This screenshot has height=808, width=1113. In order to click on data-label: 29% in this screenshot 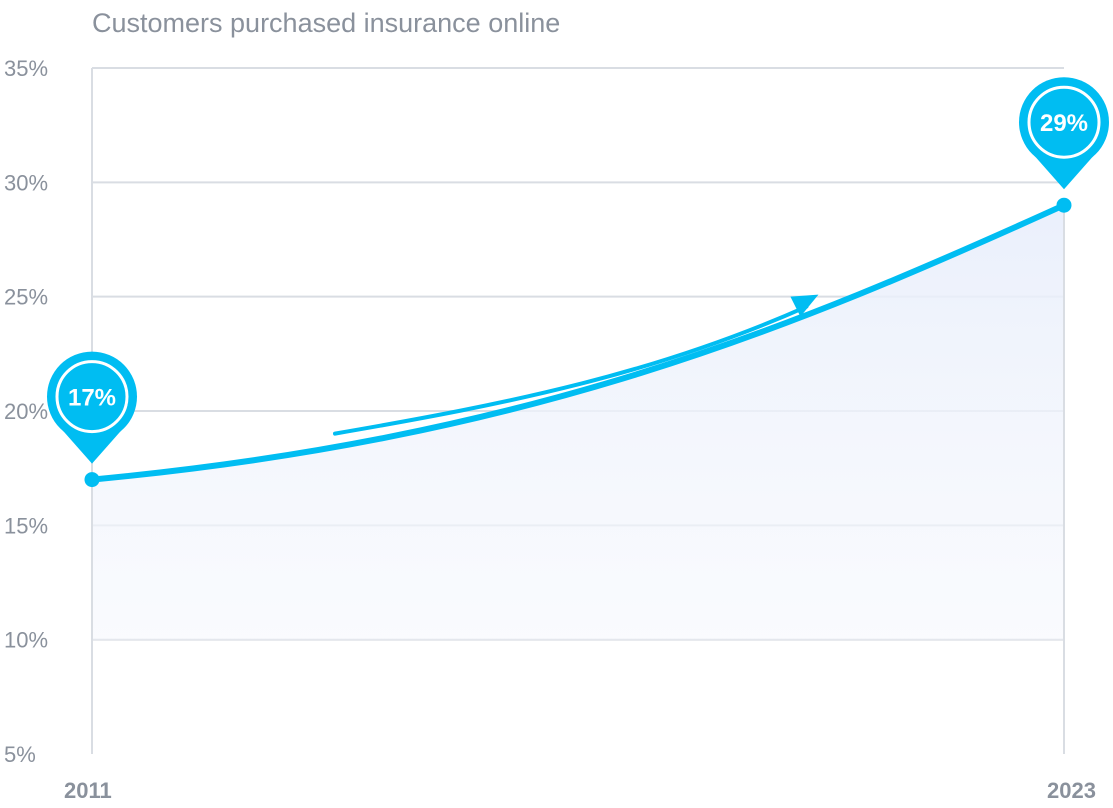, I will do `click(1064, 123)`.